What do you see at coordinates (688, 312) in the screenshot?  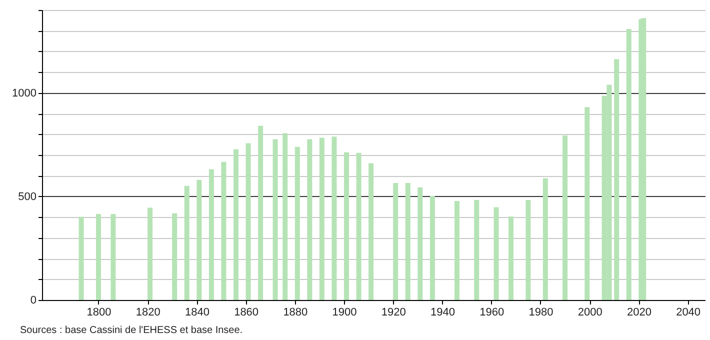 I see `x-tick-label: 2040` at bounding box center [688, 312].